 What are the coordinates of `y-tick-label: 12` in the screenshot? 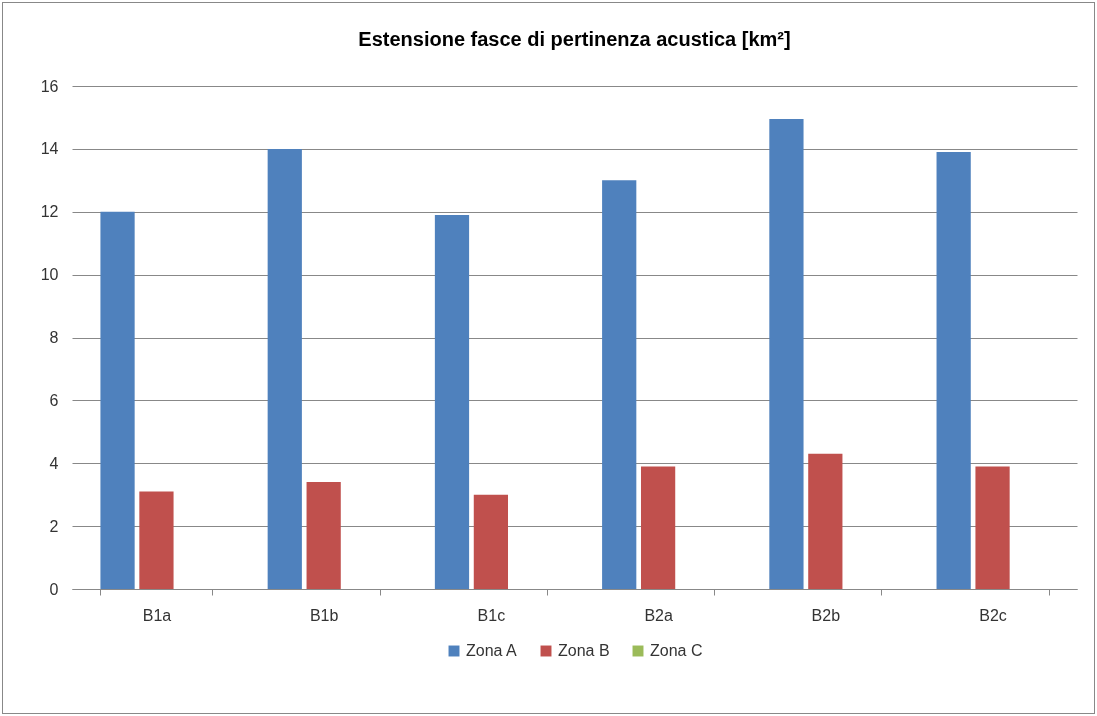 It's located at (49, 212).